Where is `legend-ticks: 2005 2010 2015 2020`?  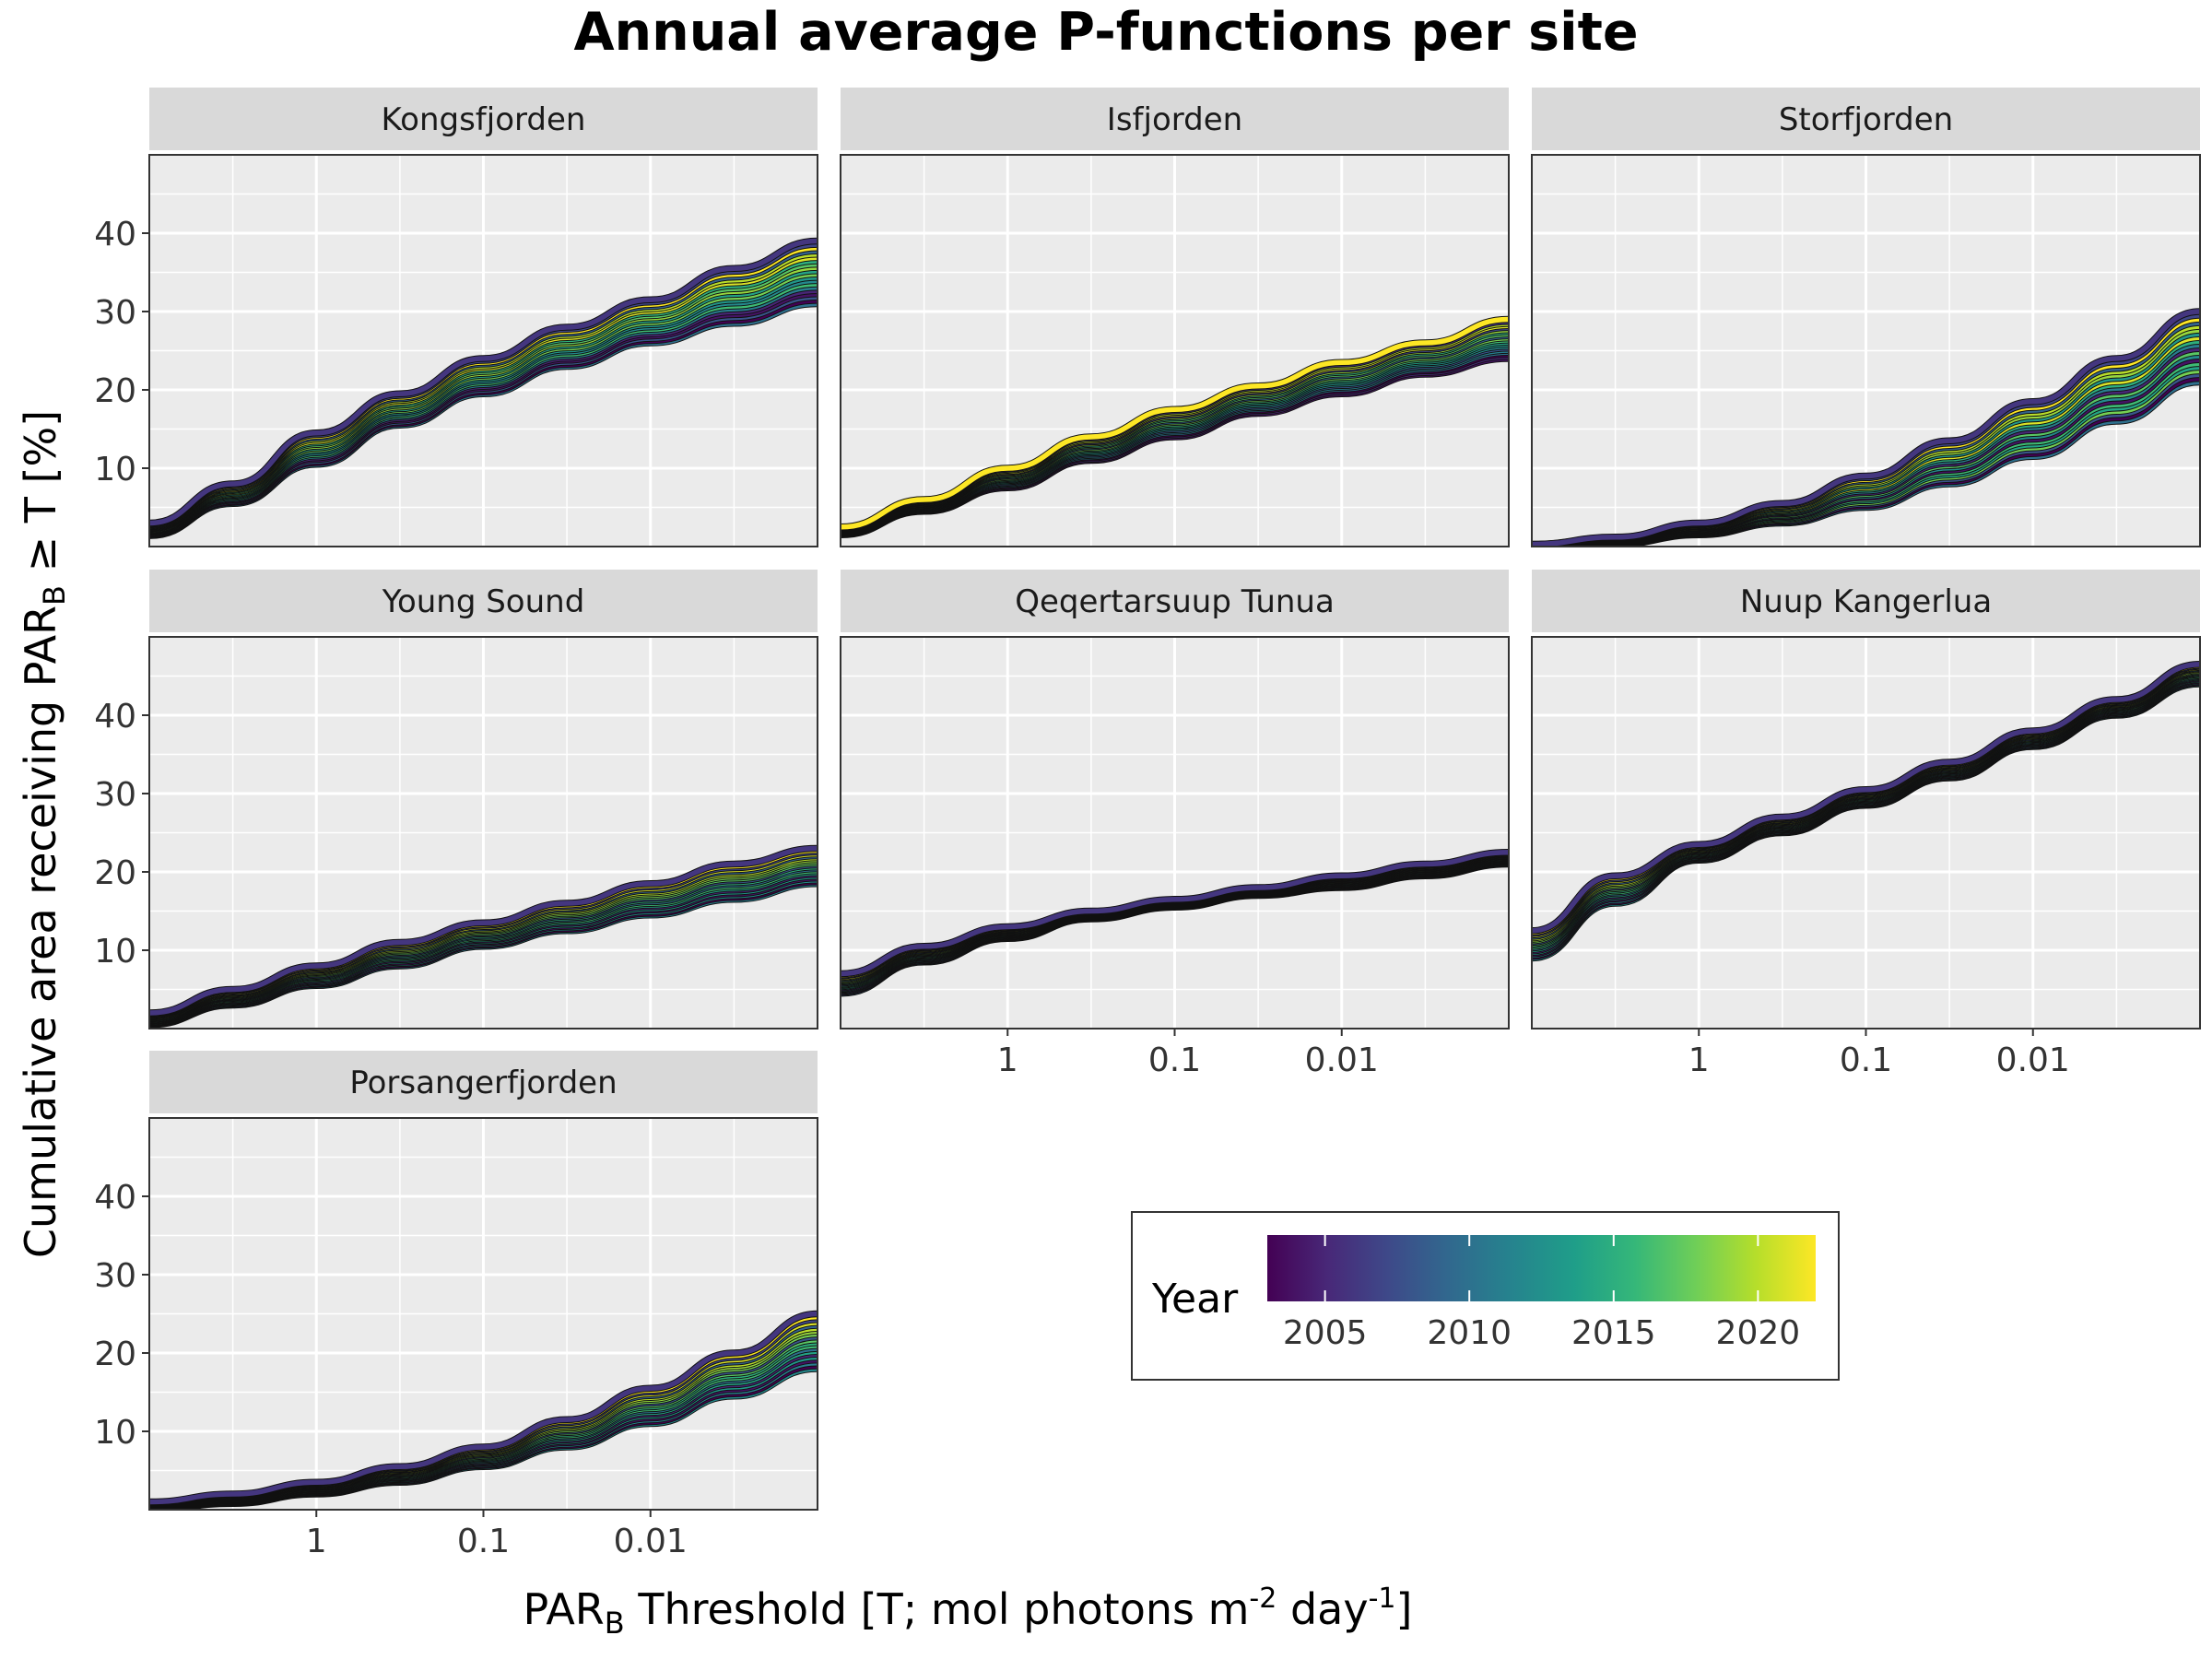
legend-ticks: 2005 2010 2015 2020 is located at coordinates (1541, 1293).